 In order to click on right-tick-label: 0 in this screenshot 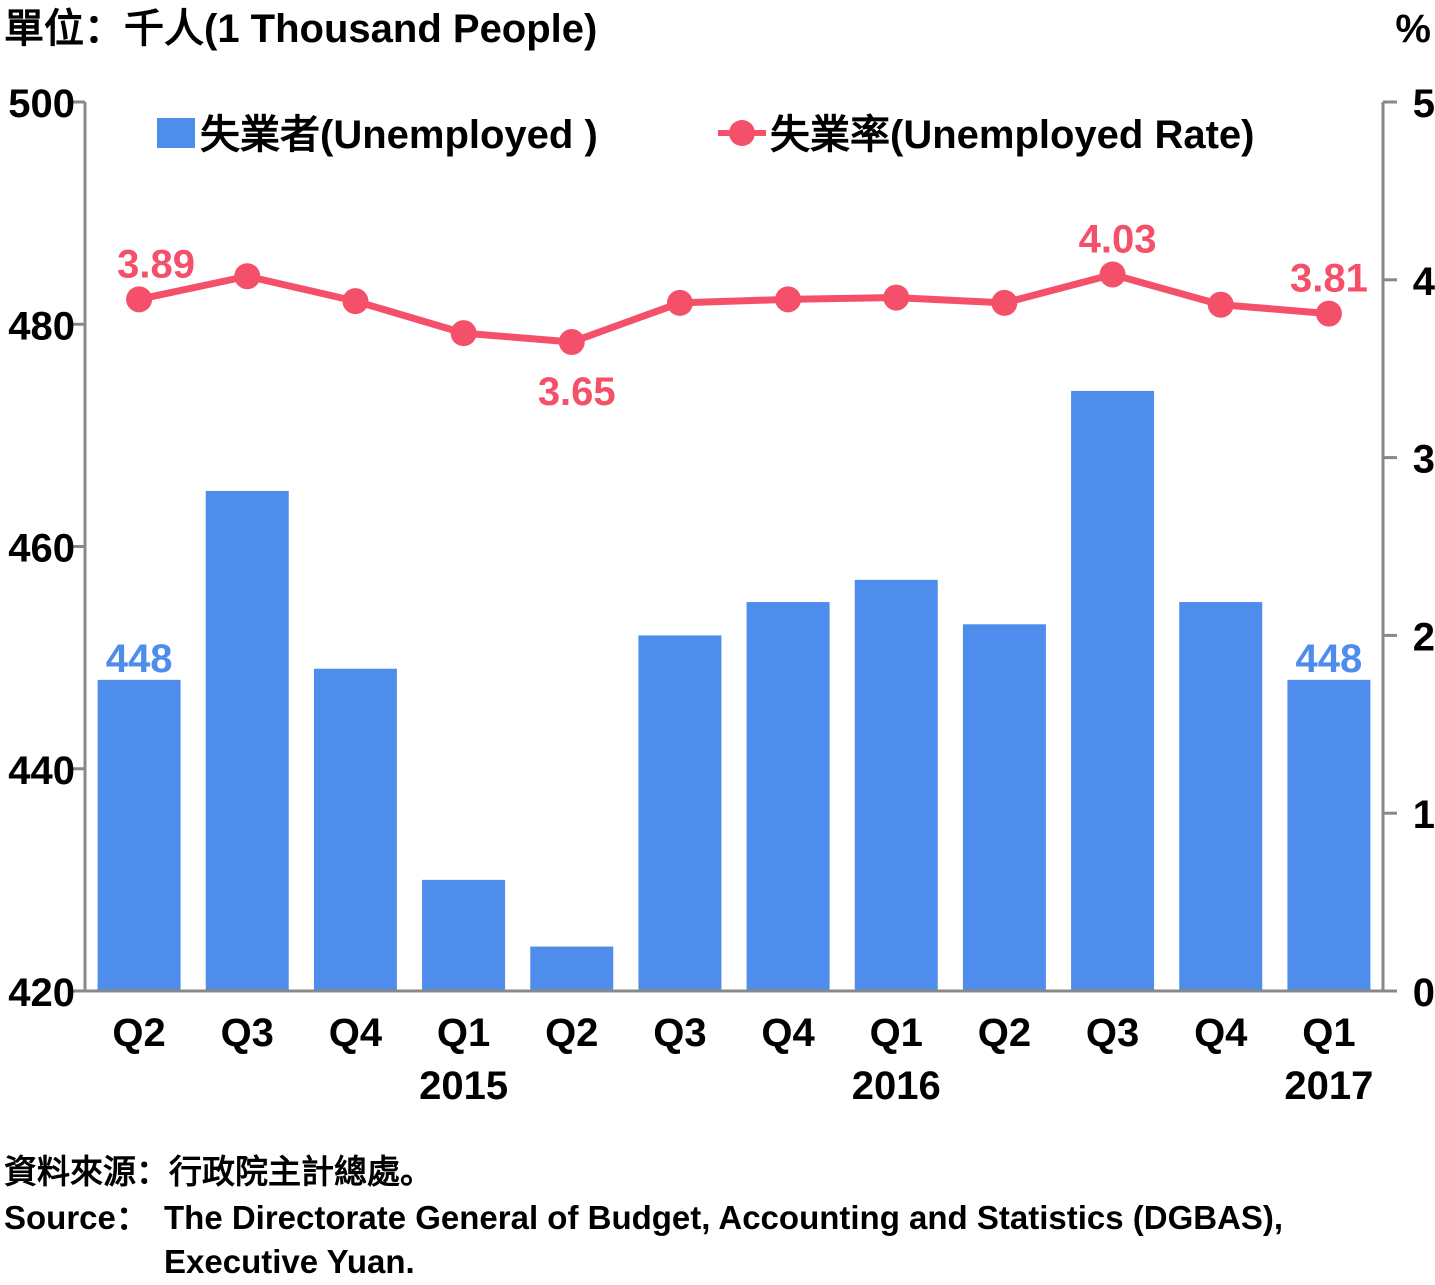, I will do `click(1424, 993)`.